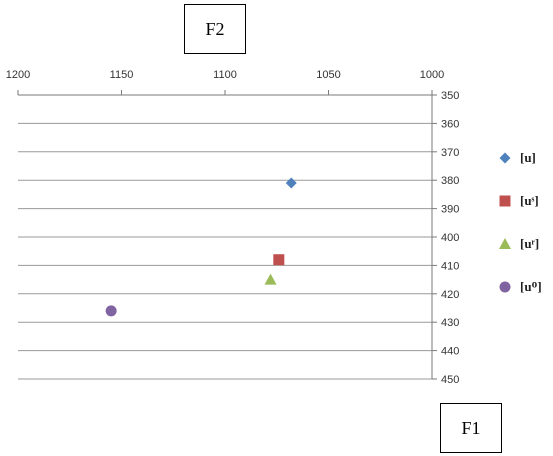  I want to click on y-tick-label: 440, so click(450, 352).